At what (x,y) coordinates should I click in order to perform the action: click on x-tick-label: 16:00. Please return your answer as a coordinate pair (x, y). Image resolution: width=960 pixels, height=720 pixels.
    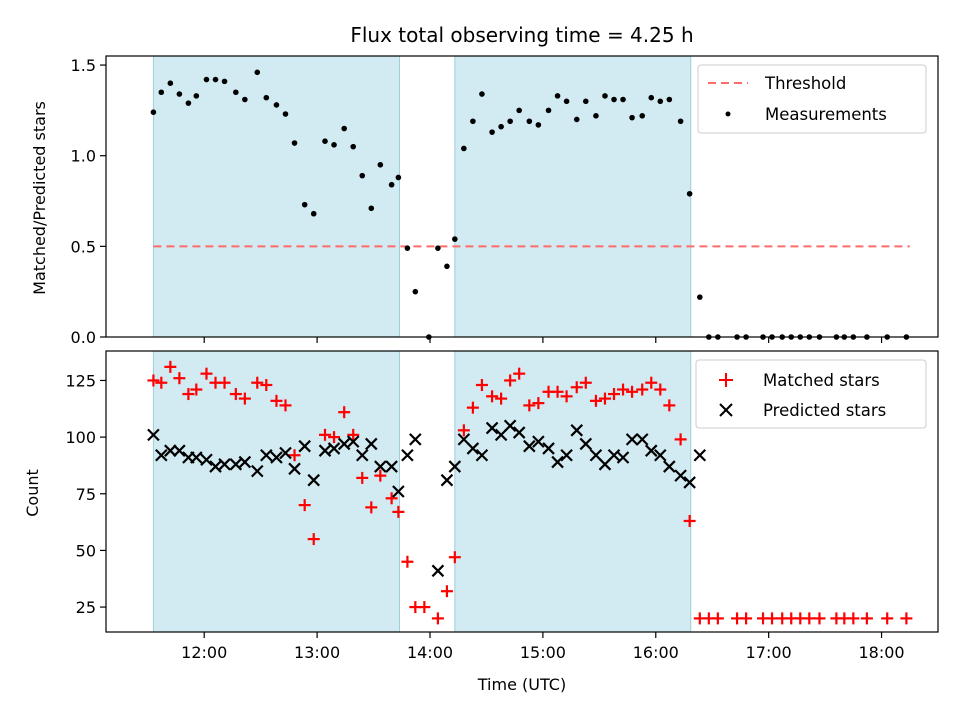
    Looking at the image, I should click on (656, 652).